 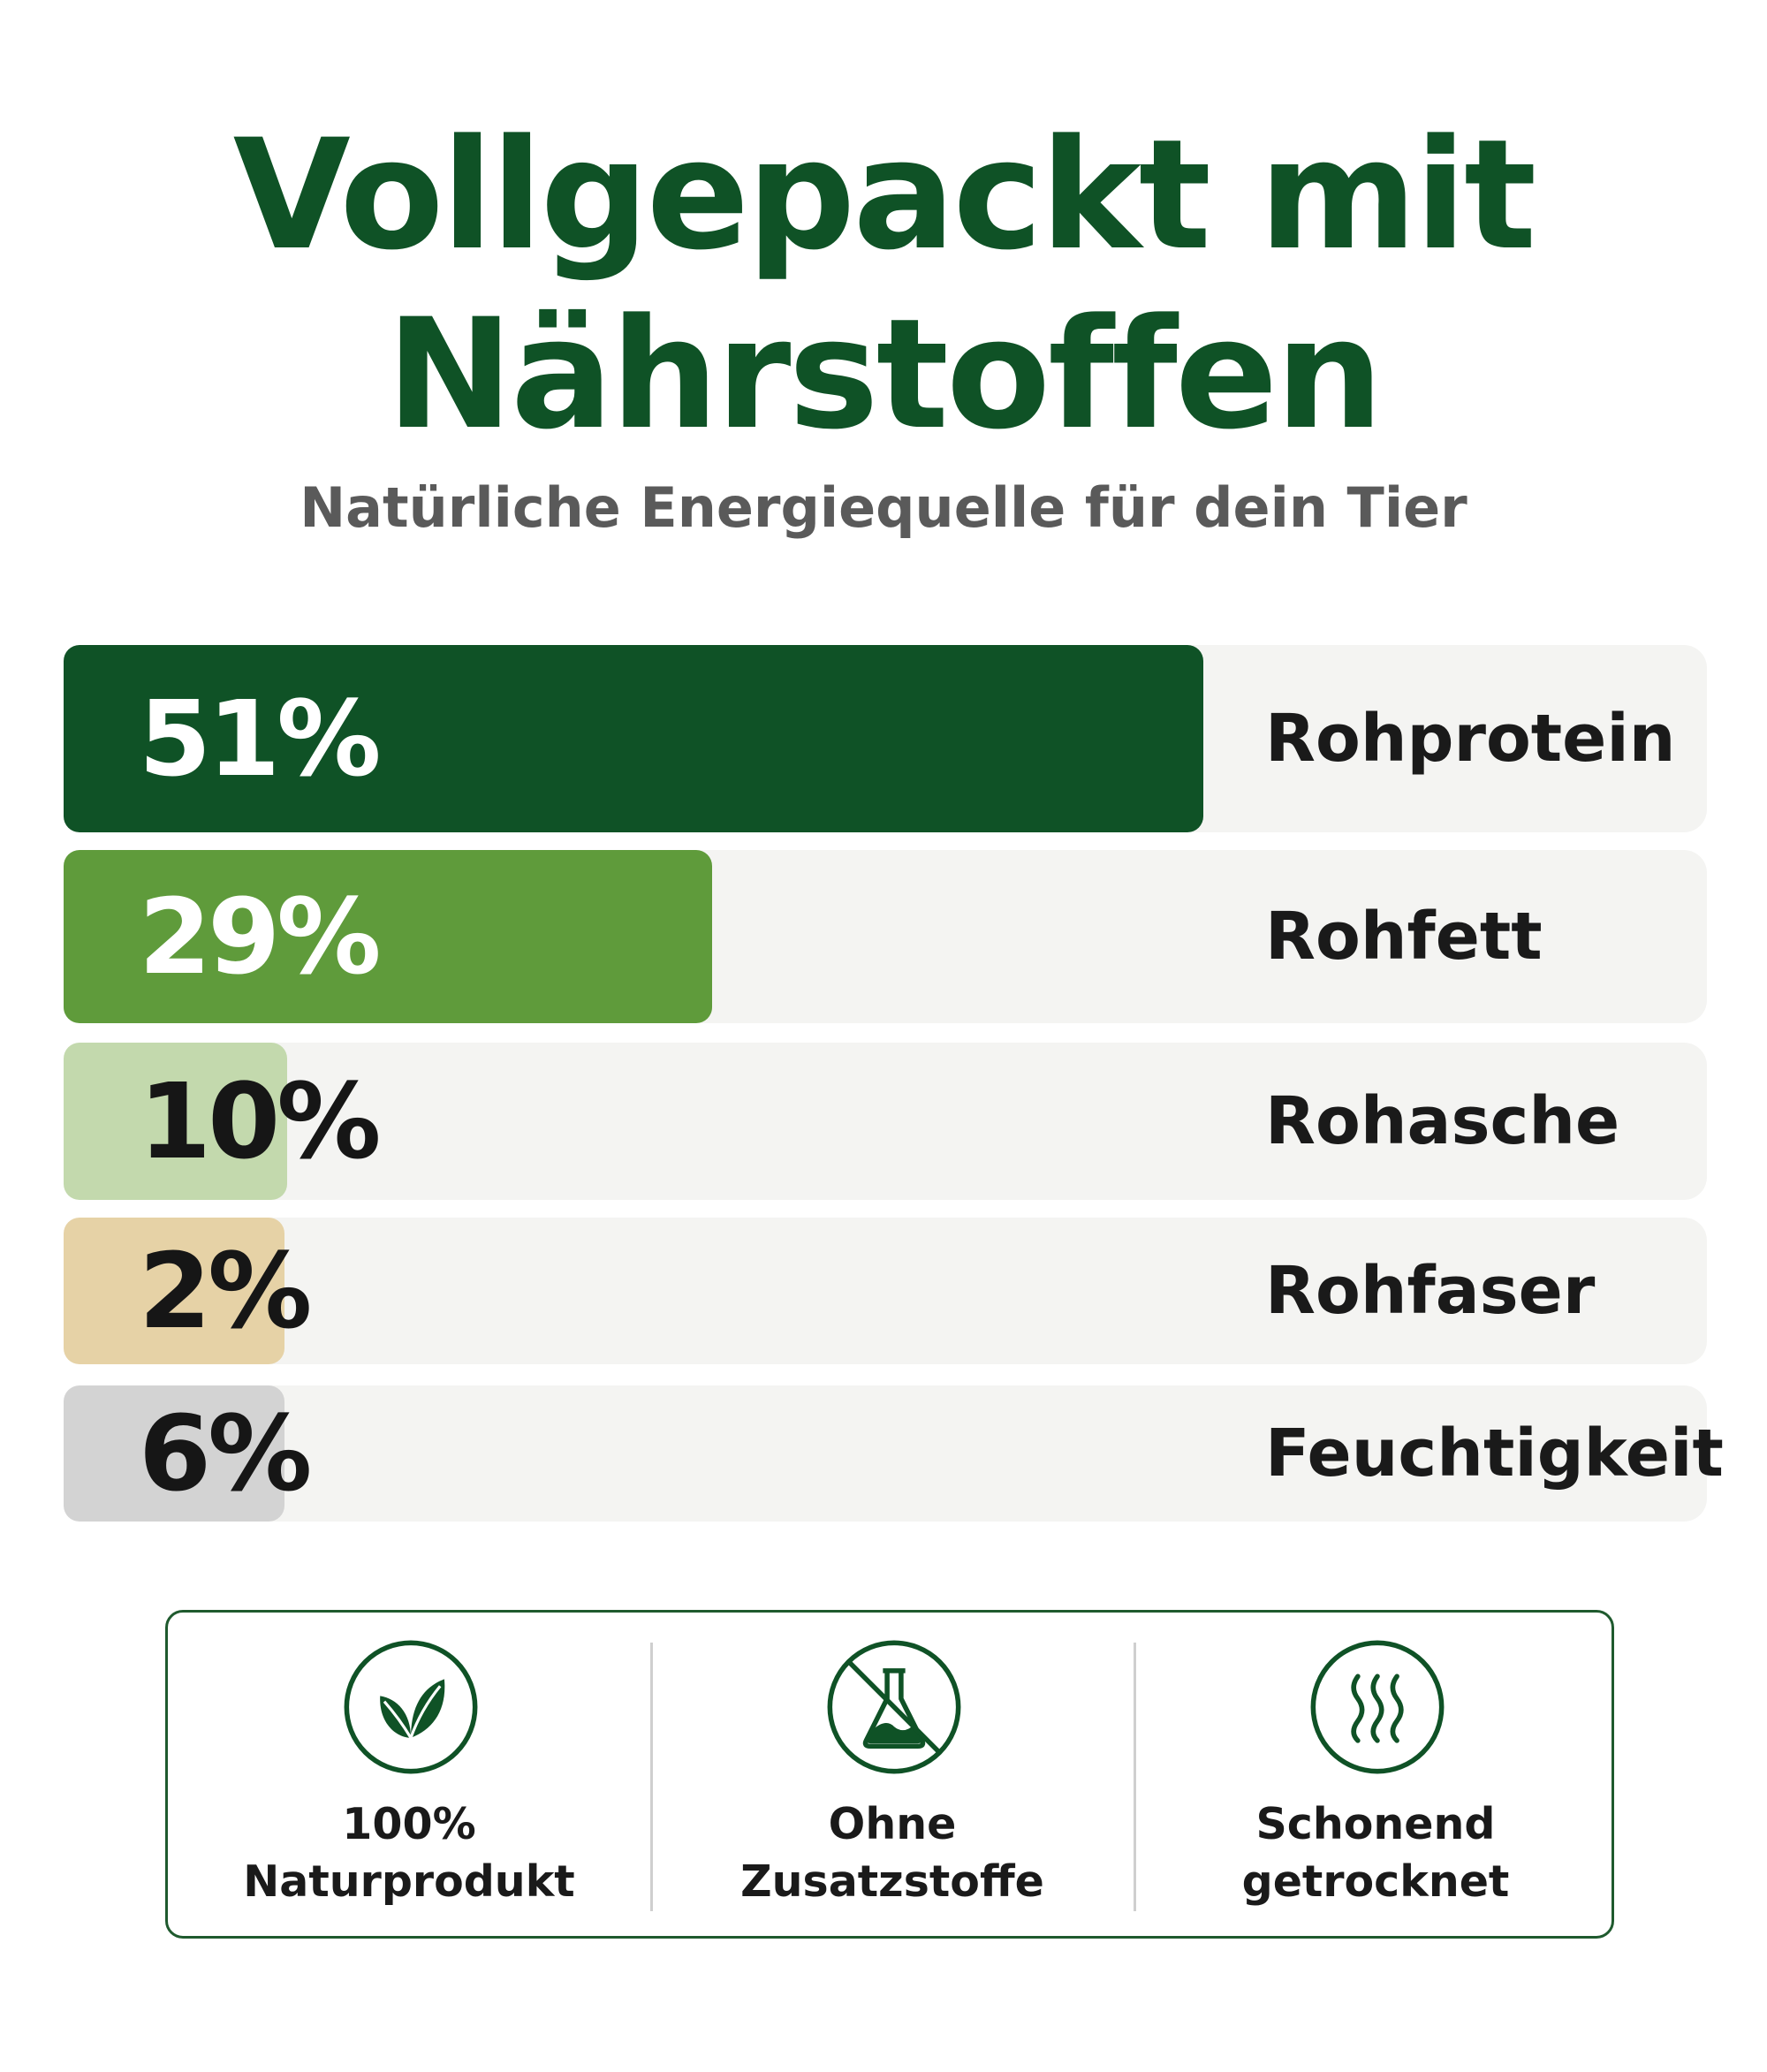 What do you see at coordinates (1494, 1453) in the screenshot?
I see `bar-category-label: Feuchtigkeit` at bounding box center [1494, 1453].